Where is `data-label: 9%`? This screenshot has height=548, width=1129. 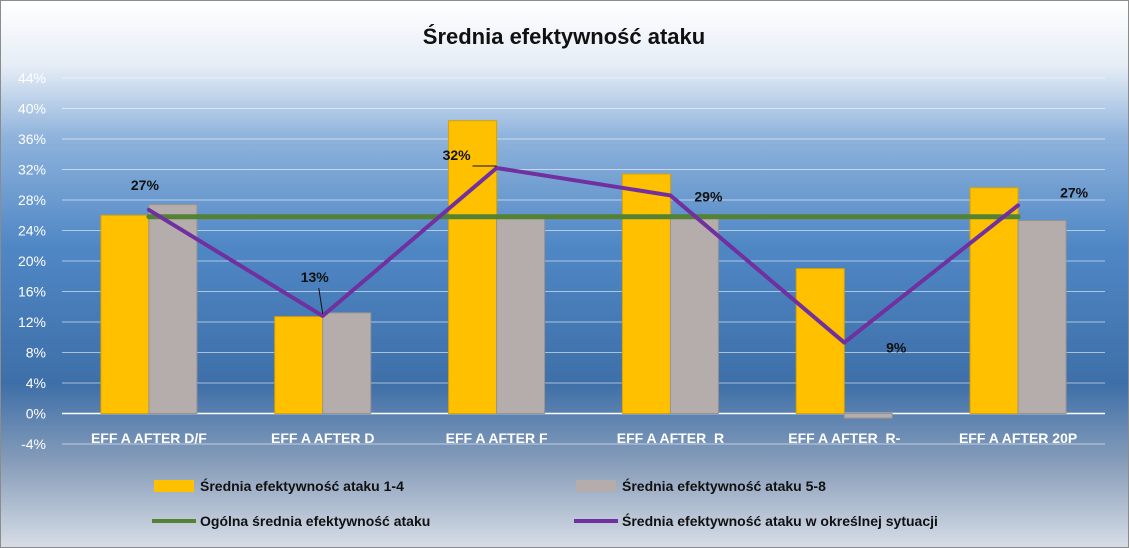 data-label: 9% is located at coordinates (896, 348).